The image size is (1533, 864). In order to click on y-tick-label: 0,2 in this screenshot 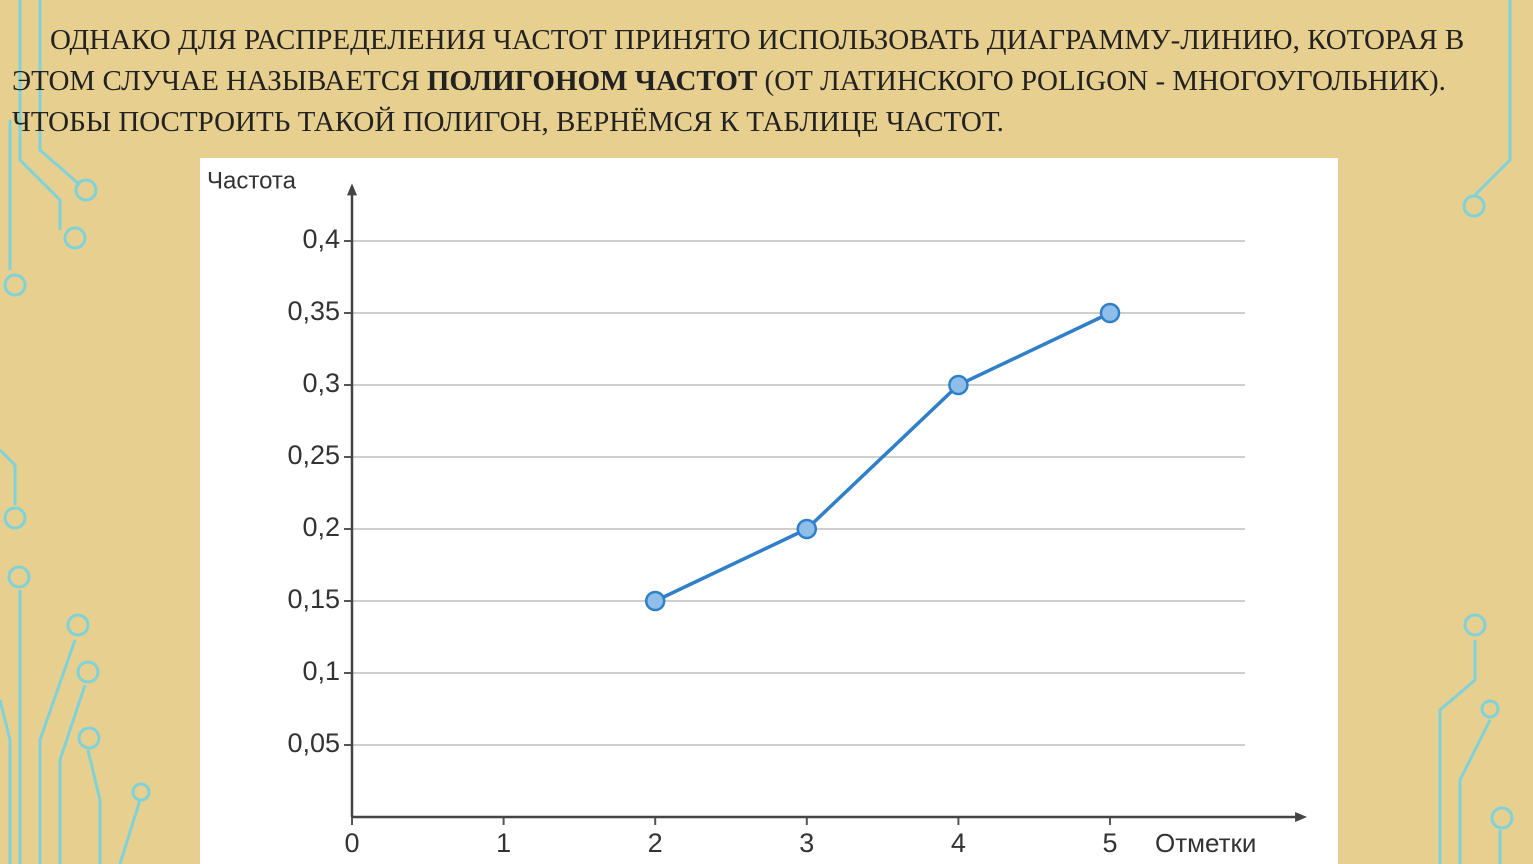, I will do `click(321, 527)`.